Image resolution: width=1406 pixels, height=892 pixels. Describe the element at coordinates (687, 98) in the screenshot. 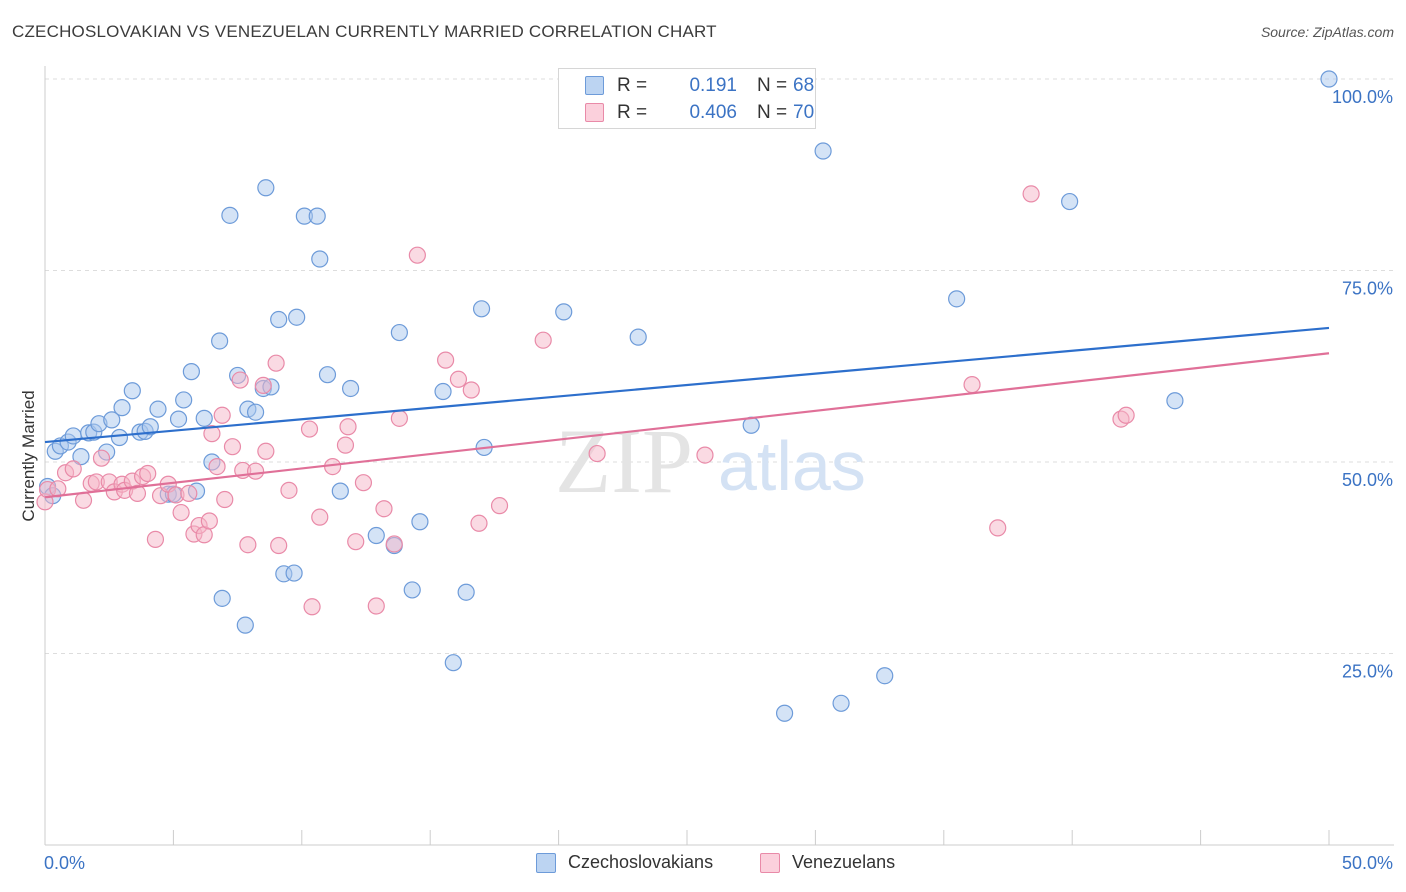

I see `stats-legend: R = 0.191 N = 68 R = 0.406 N = 70` at that location.